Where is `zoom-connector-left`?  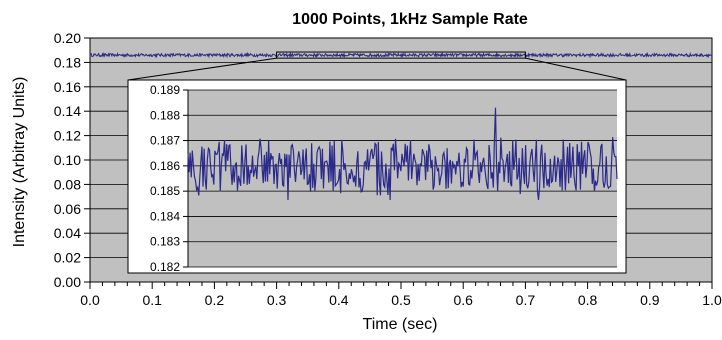 zoom-connector-left is located at coordinates (202, 69).